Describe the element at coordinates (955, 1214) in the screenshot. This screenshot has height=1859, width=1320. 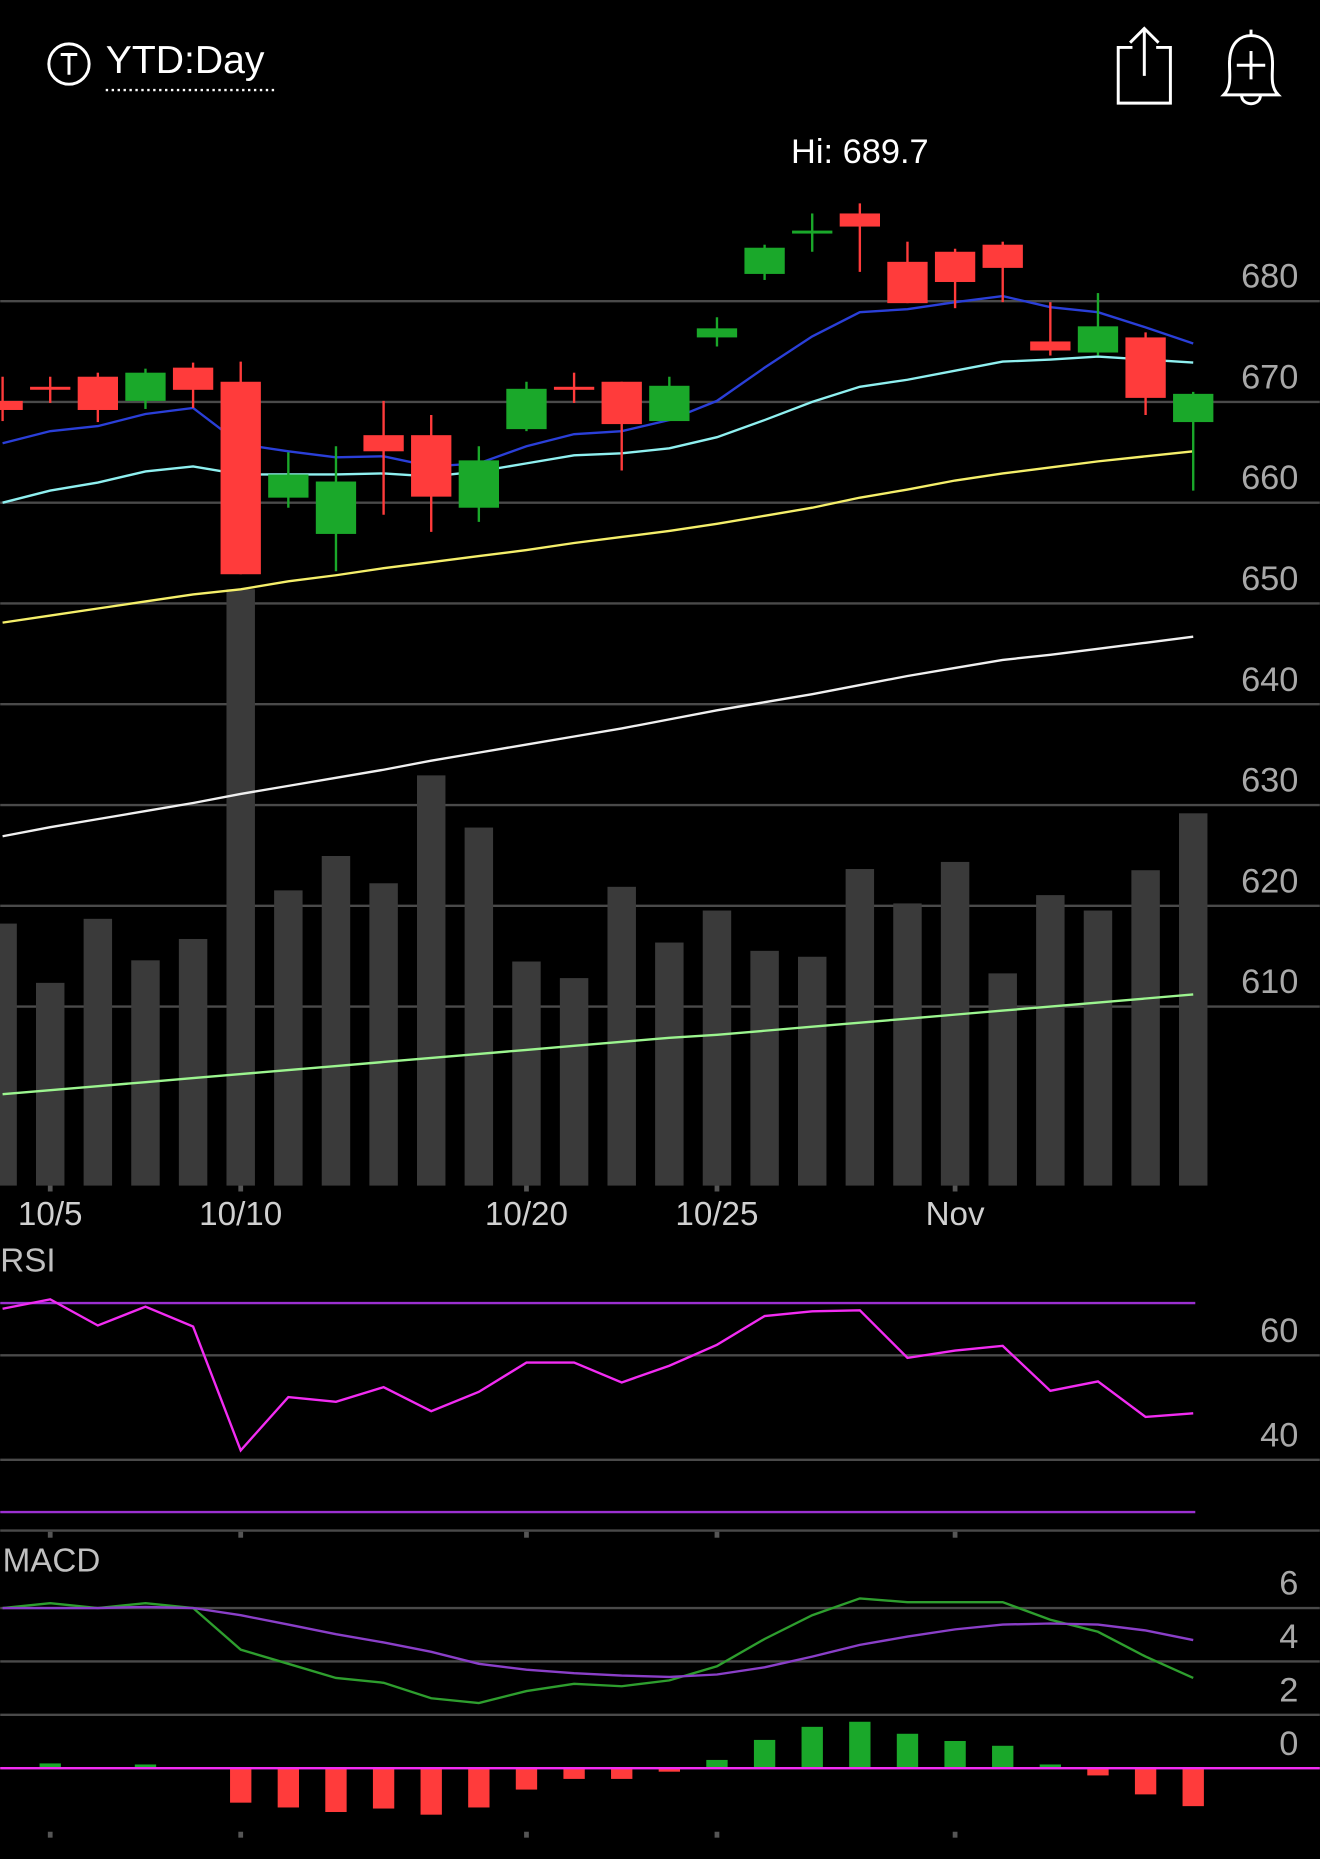
I see `x-tick-label: Nov` at that location.